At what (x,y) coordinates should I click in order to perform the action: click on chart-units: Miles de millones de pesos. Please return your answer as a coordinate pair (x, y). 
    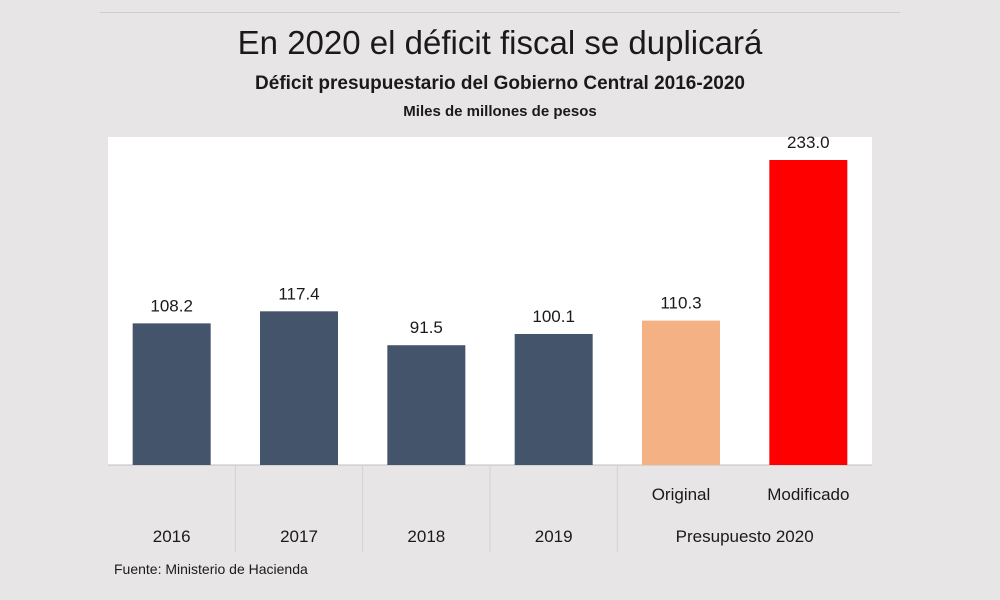
    Looking at the image, I should click on (500, 111).